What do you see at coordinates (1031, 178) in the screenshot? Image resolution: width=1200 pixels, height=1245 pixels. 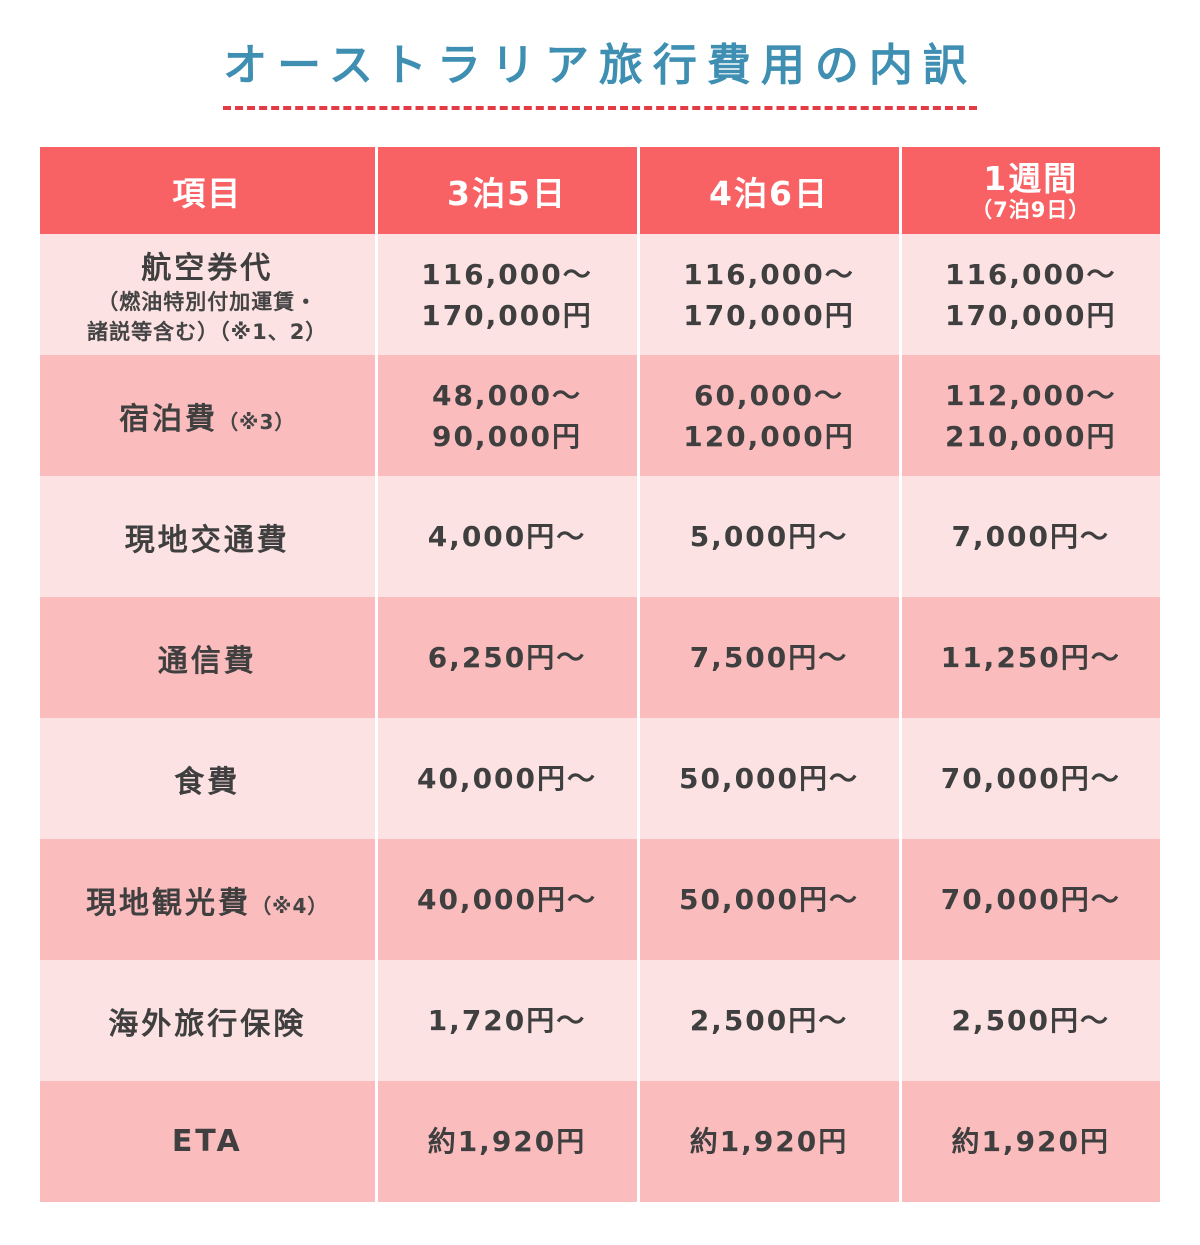 I see `header-1week-main: 1週間` at bounding box center [1031, 178].